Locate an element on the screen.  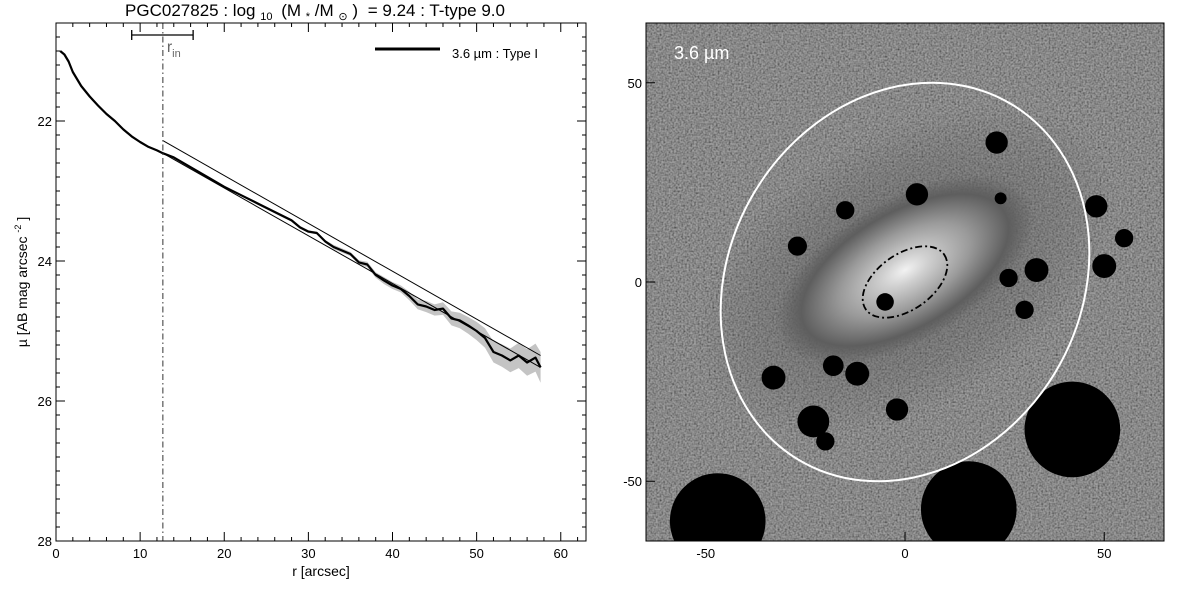
y-tick-label-28: 28 is located at coordinates (45, 541).